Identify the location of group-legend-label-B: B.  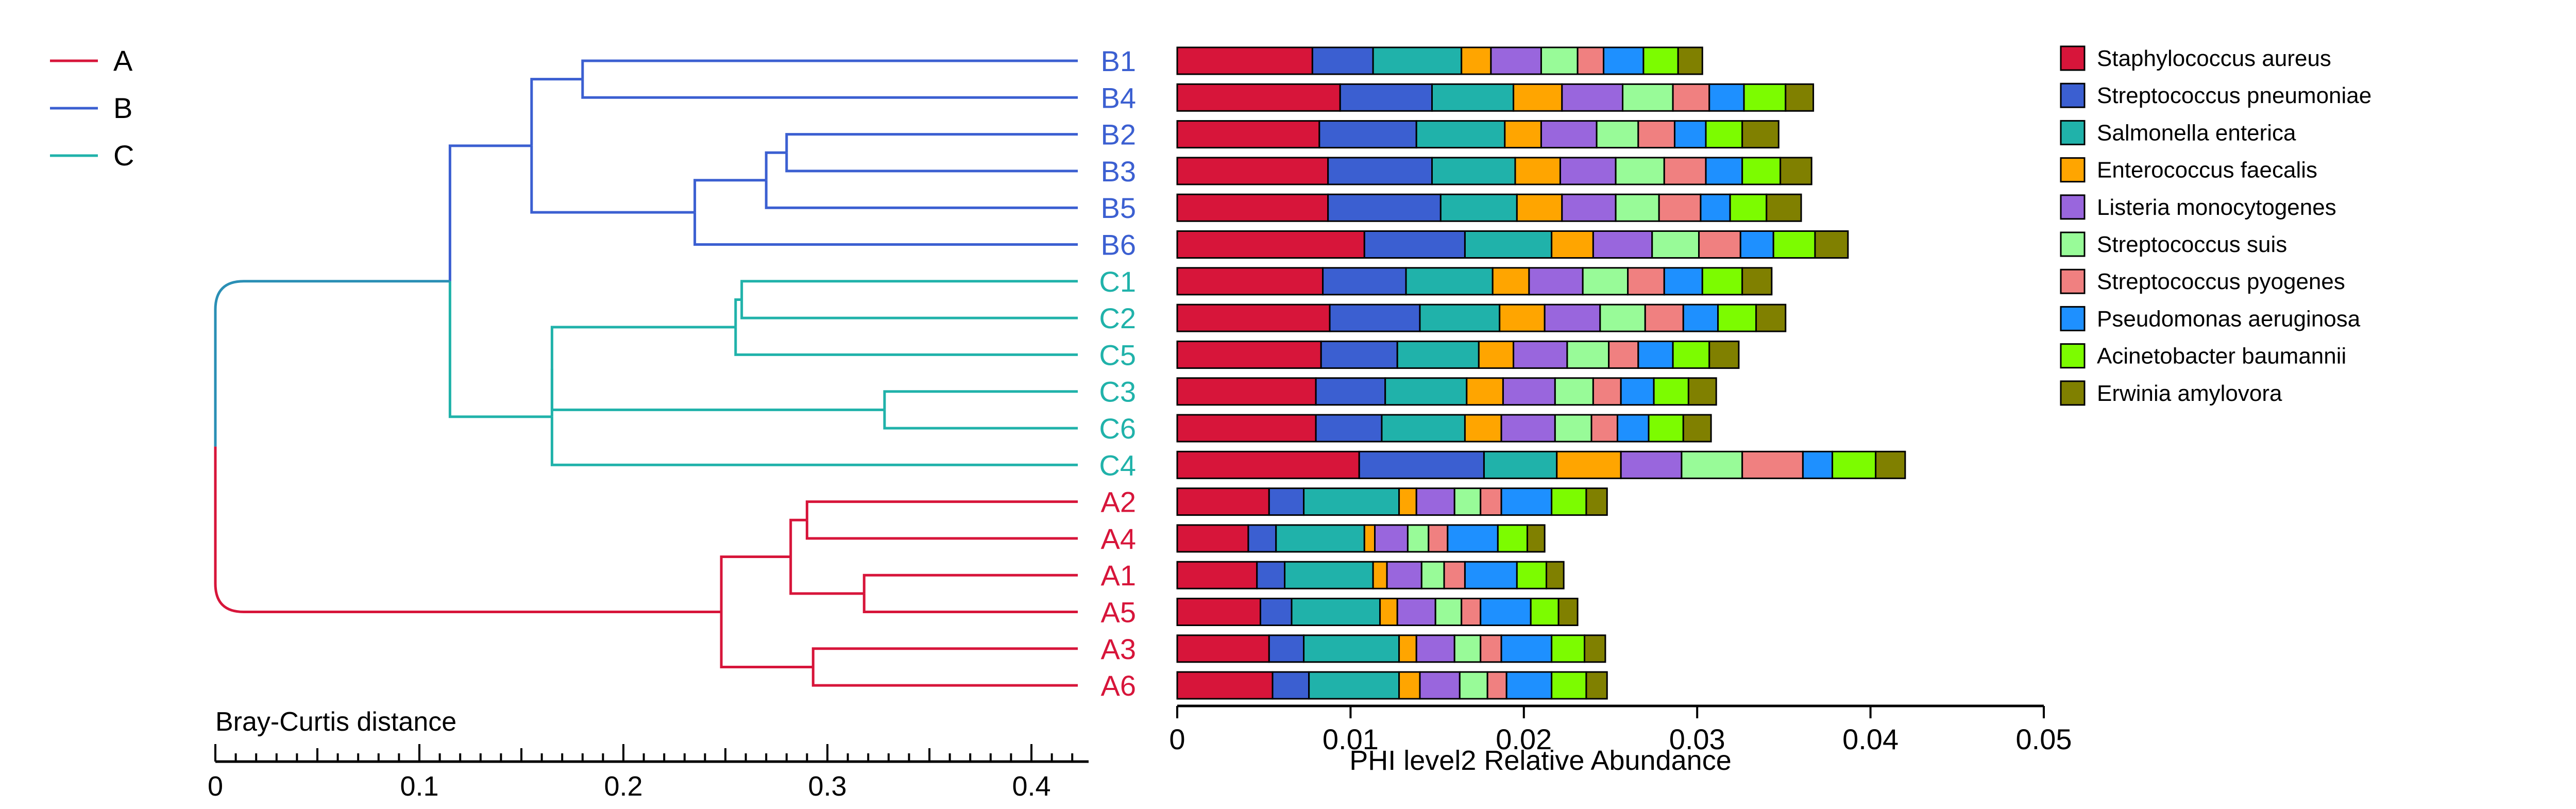
(122, 108).